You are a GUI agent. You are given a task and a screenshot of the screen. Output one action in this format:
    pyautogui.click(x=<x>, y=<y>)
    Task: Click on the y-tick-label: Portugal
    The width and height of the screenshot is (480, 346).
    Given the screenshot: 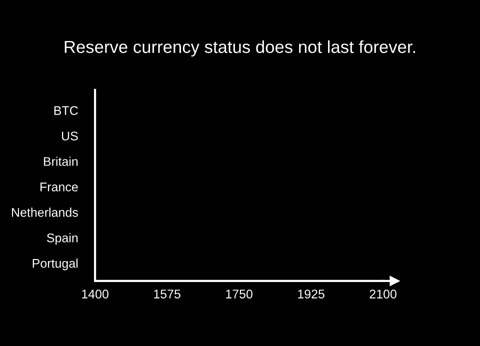 What is the action you would take?
    pyautogui.click(x=55, y=264)
    